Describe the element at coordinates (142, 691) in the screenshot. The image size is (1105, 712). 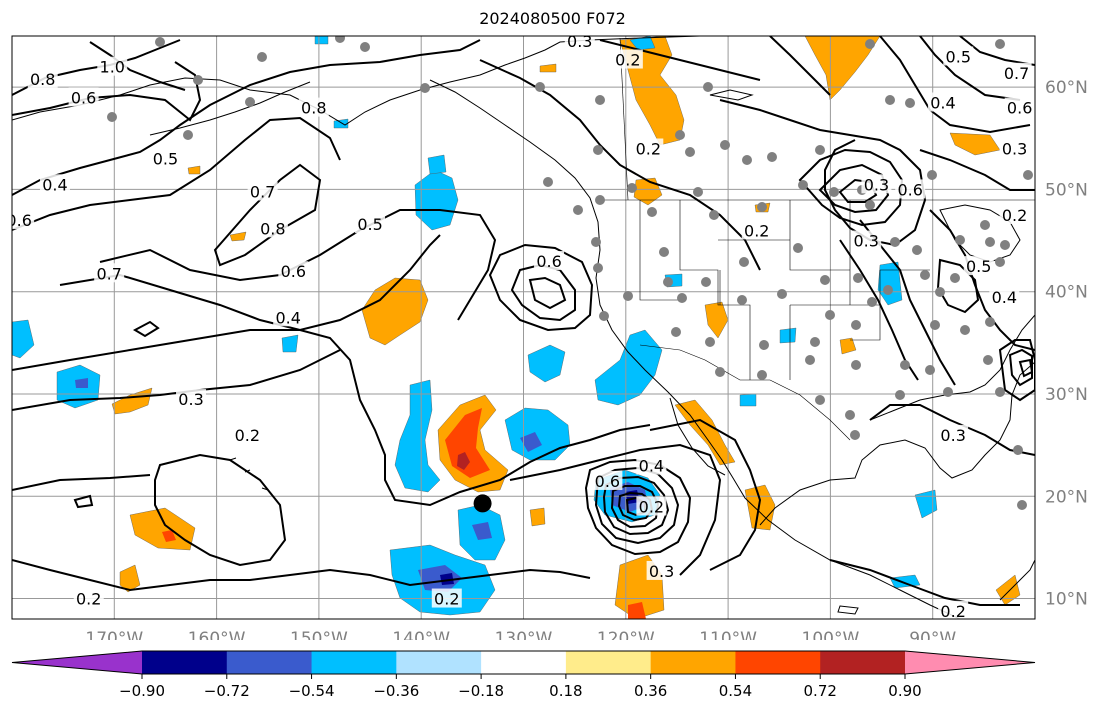
I see `colorbar-tick-label: −0.90` at that location.